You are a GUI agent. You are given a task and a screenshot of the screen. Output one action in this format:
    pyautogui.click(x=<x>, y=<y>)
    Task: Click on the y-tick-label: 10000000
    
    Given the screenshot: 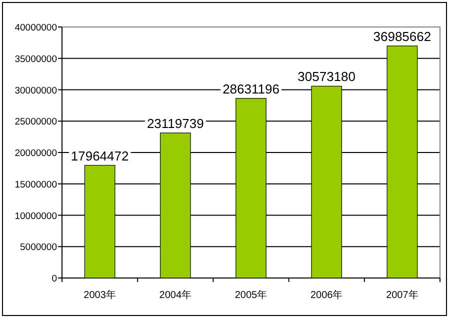 What is the action you would take?
    pyautogui.click(x=35, y=216)
    